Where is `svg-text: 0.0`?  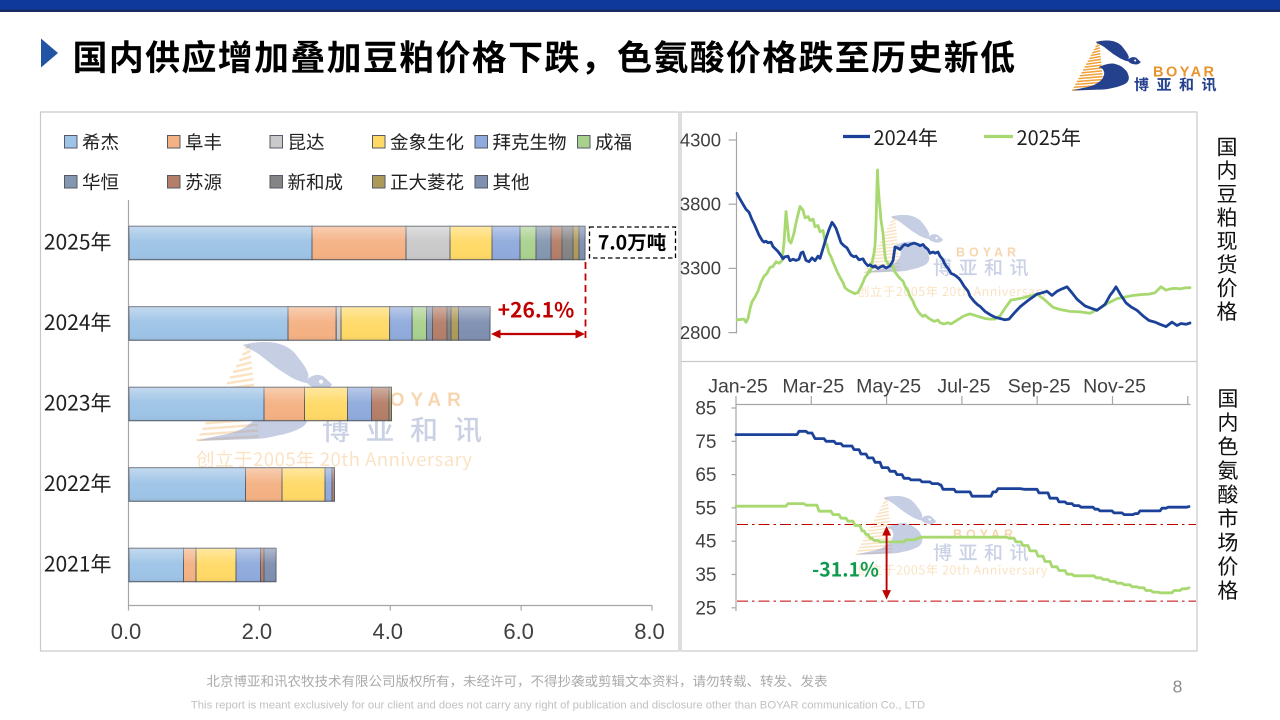 svg-text: 0.0 is located at coordinates (126, 631).